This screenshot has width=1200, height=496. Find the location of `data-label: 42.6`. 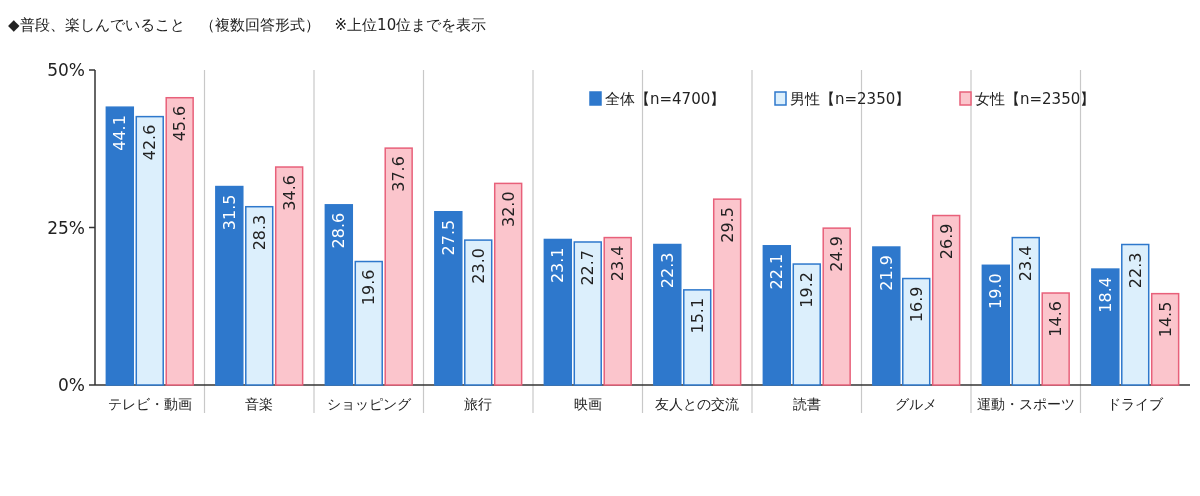

data-label: 42.6 is located at coordinates (150, 142).